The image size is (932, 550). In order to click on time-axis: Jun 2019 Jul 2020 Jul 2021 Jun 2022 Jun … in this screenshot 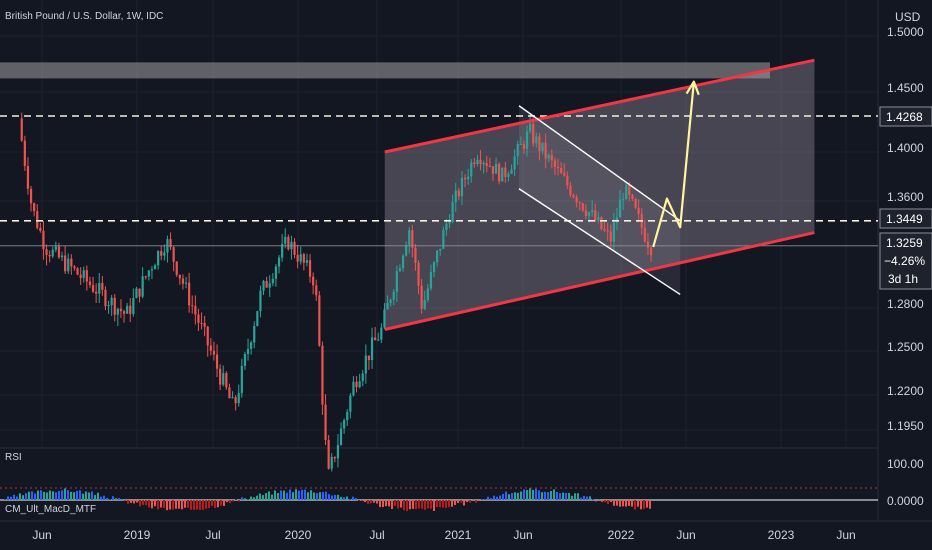, I will do `click(443, 535)`.